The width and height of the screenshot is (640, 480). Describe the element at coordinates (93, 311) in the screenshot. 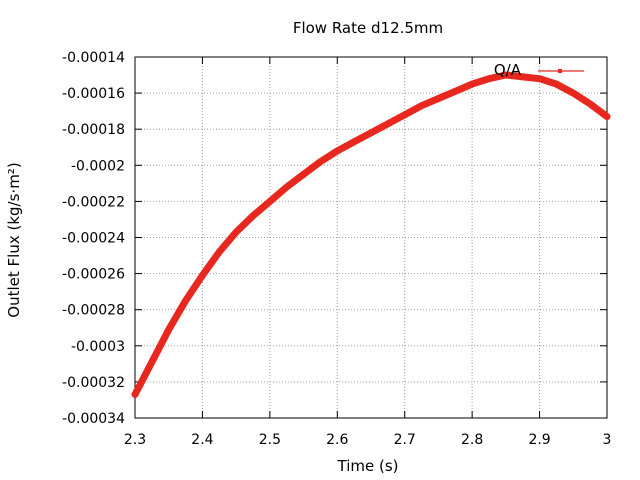

I see `y-tick-label: -0.00028` at that location.